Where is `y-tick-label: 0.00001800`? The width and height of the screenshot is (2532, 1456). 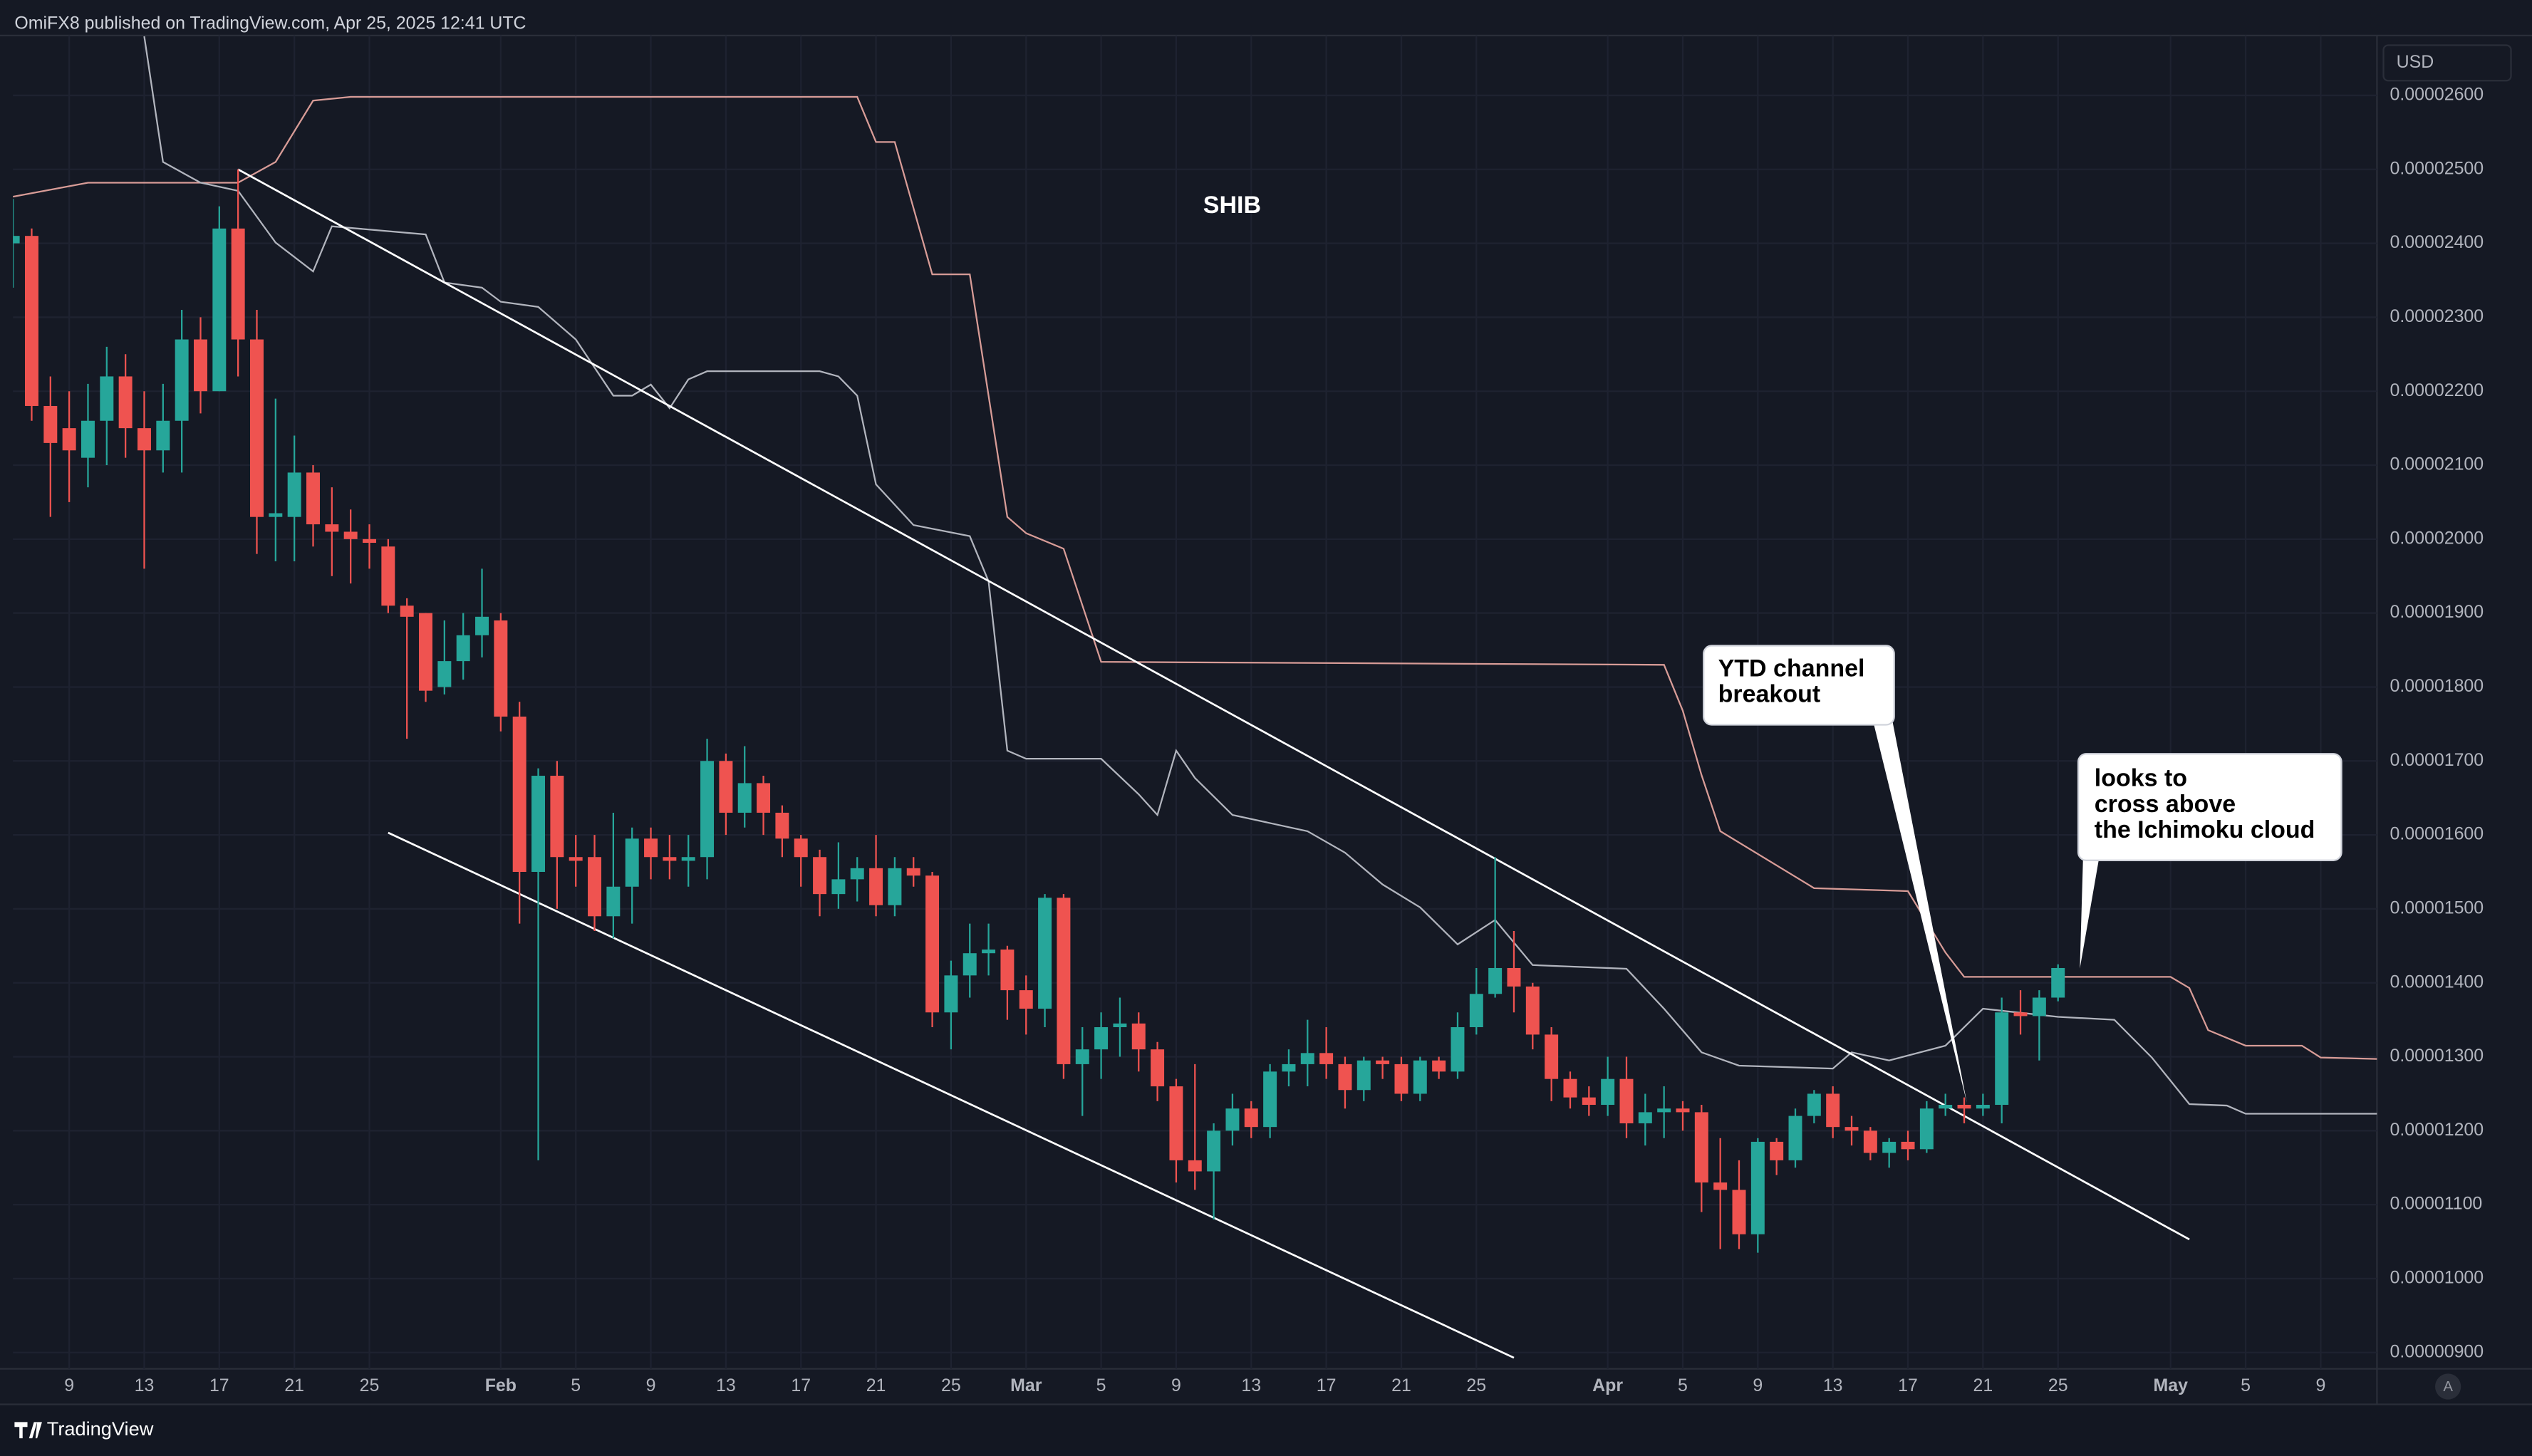
y-tick-label: 0.00001800 is located at coordinates (2437, 686).